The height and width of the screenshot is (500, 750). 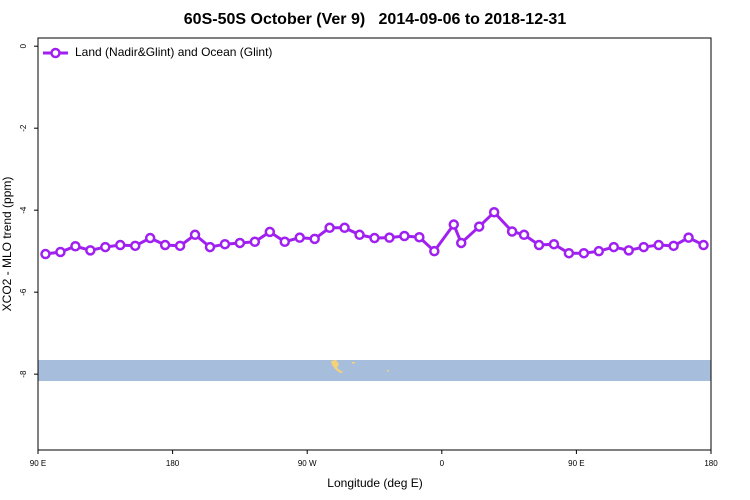 What do you see at coordinates (23, 292) in the screenshot?
I see `y-tick-label: -6` at bounding box center [23, 292].